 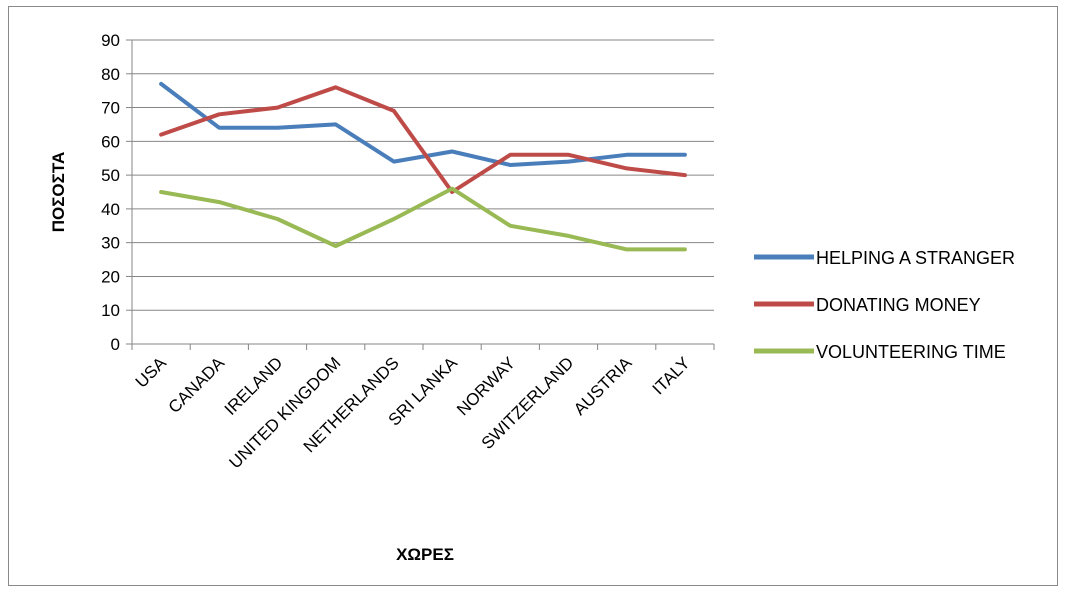 What do you see at coordinates (911, 352) in the screenshot?
I see `legend-label: VOLUNTEERING TIME` at bounding box center [911, 352].